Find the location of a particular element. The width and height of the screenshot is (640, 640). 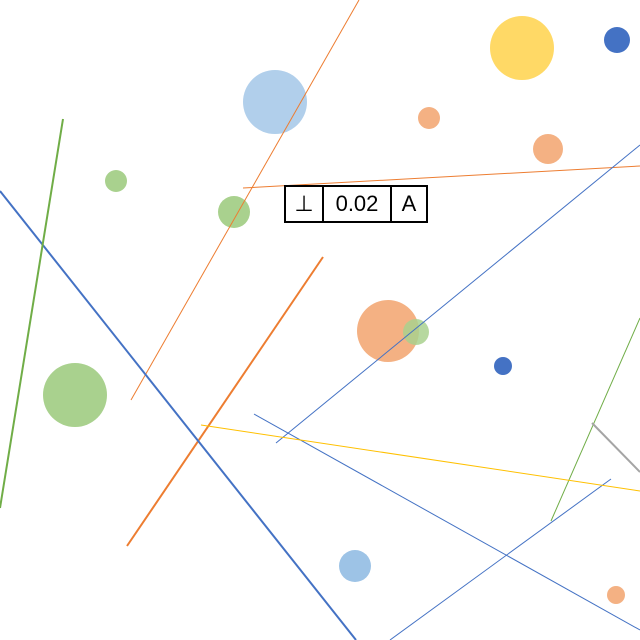

line-gray is located at coordinates (615, 447).